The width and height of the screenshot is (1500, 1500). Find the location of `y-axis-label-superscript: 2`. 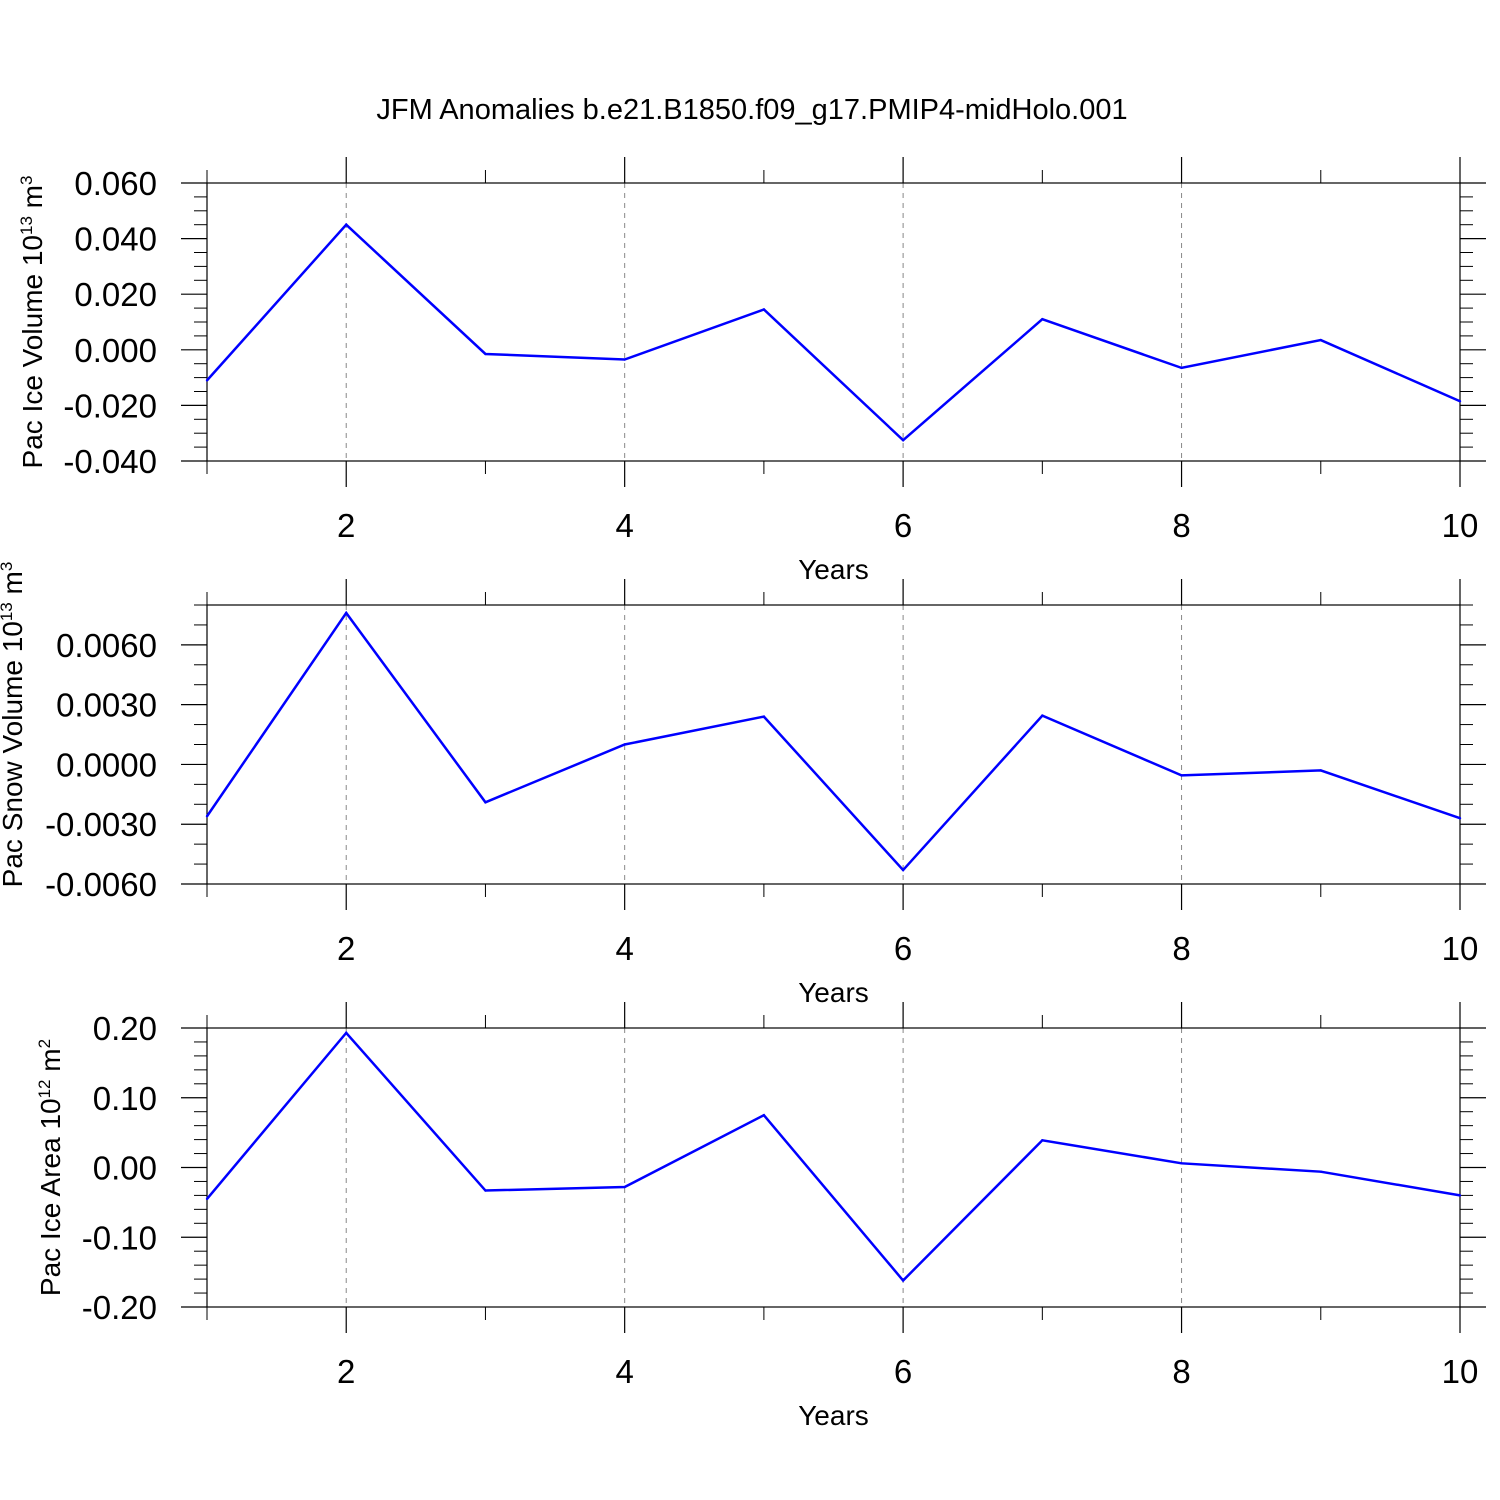

y-axis-label-superscript: 2 is located at coordinates (44, 1043).